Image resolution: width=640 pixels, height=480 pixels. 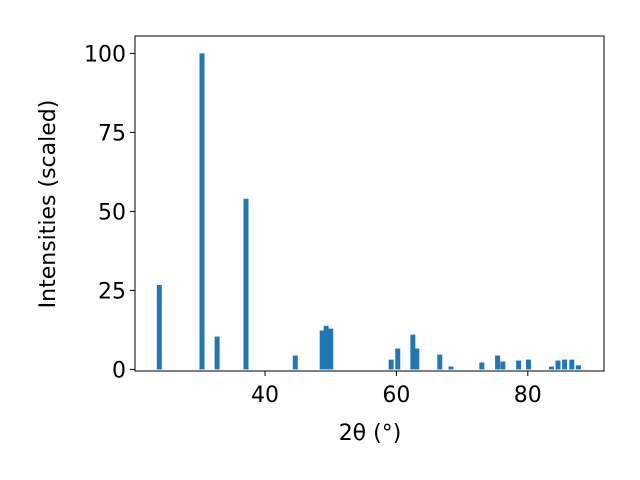 What do you see at coordinates (370, 433) in the screenshot?
I see `x-axis-label: 2θ (°)` at bounding box center [370, 433].